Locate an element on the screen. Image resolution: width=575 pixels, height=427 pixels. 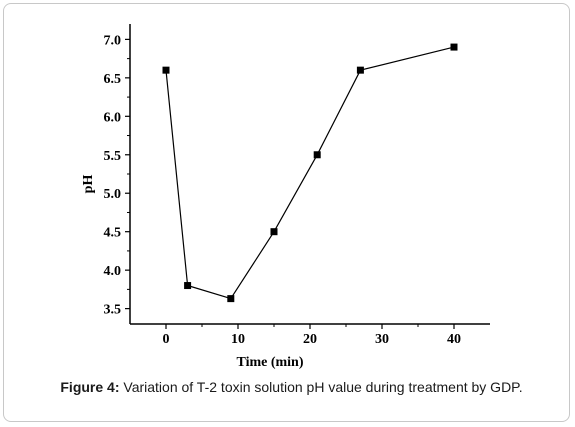
y-tick-label: 4.0 is located at coordinates (113, 271).